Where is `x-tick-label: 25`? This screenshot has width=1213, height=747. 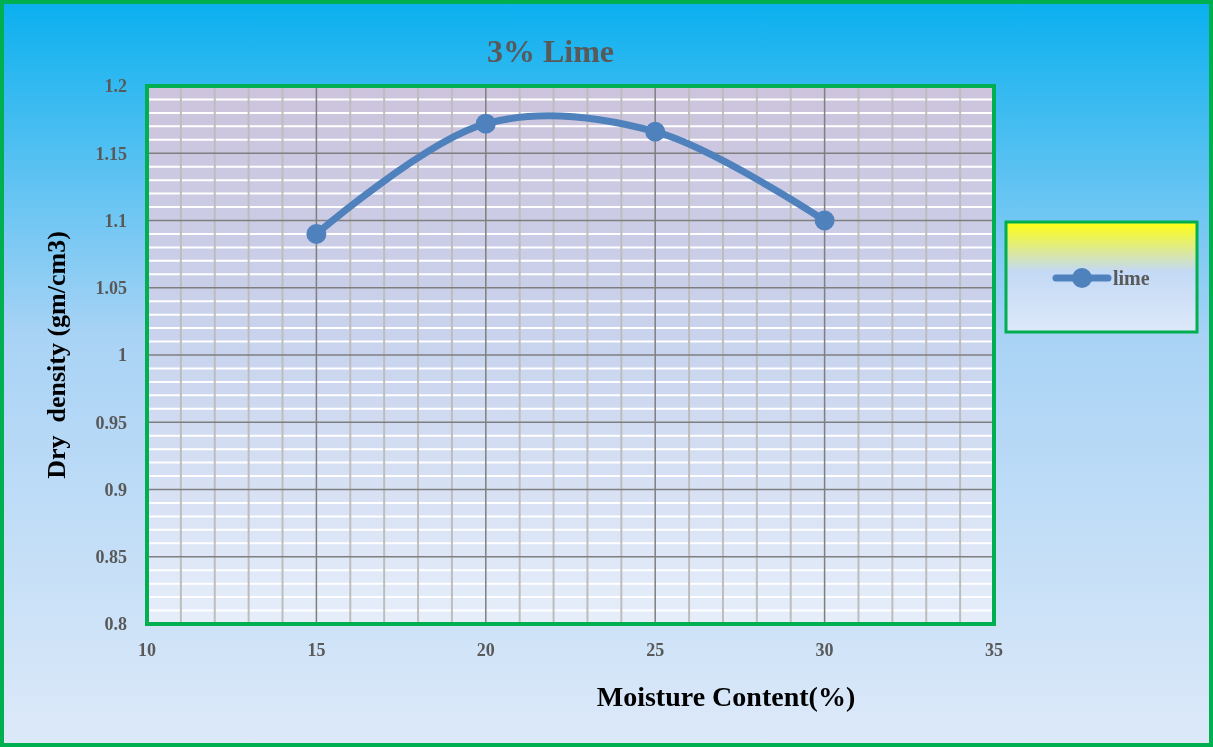
x-tick-label: 25 is located at coordinates (655, 650).